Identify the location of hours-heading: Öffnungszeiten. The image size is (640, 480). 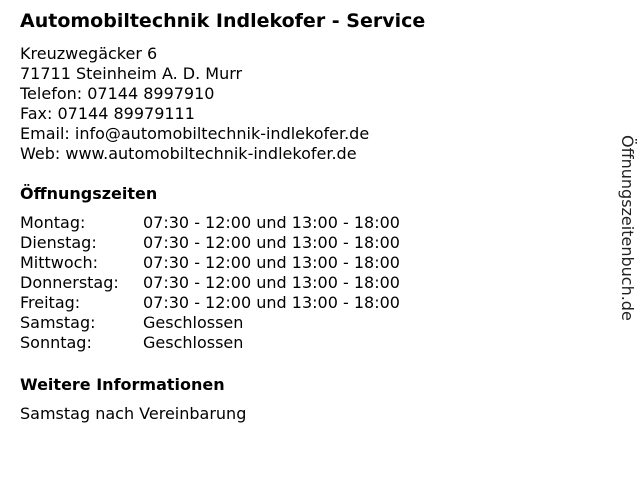
(89, 193).